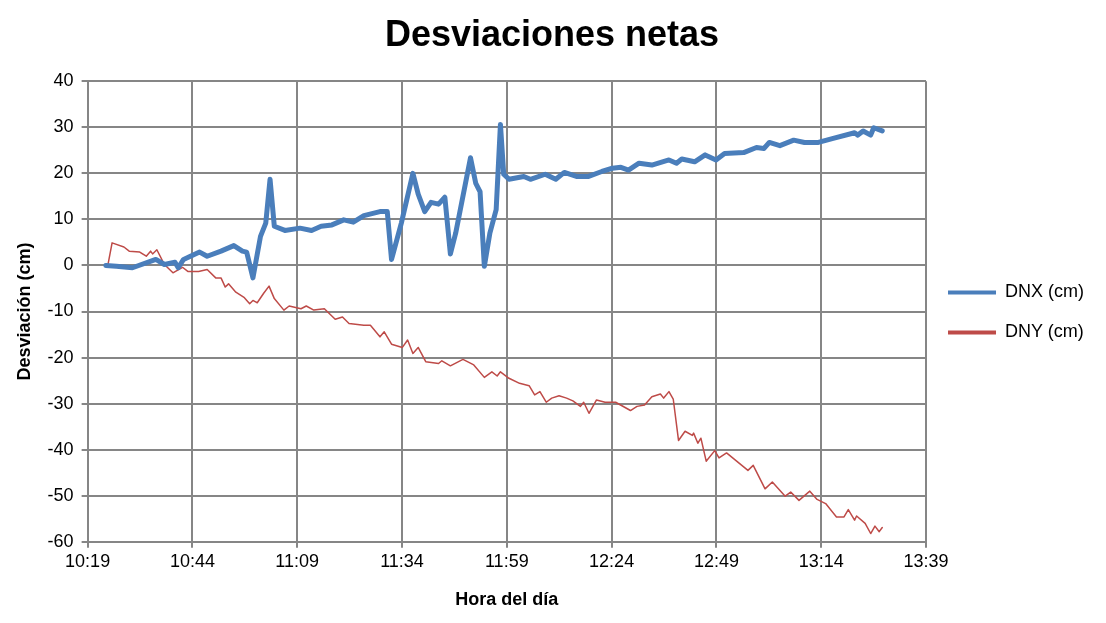 This screenshot has width=1106, height=623. Describe the element at coordinates (612, 560) in the screenshot. I see `x-tick-label: 12:24` at that location.